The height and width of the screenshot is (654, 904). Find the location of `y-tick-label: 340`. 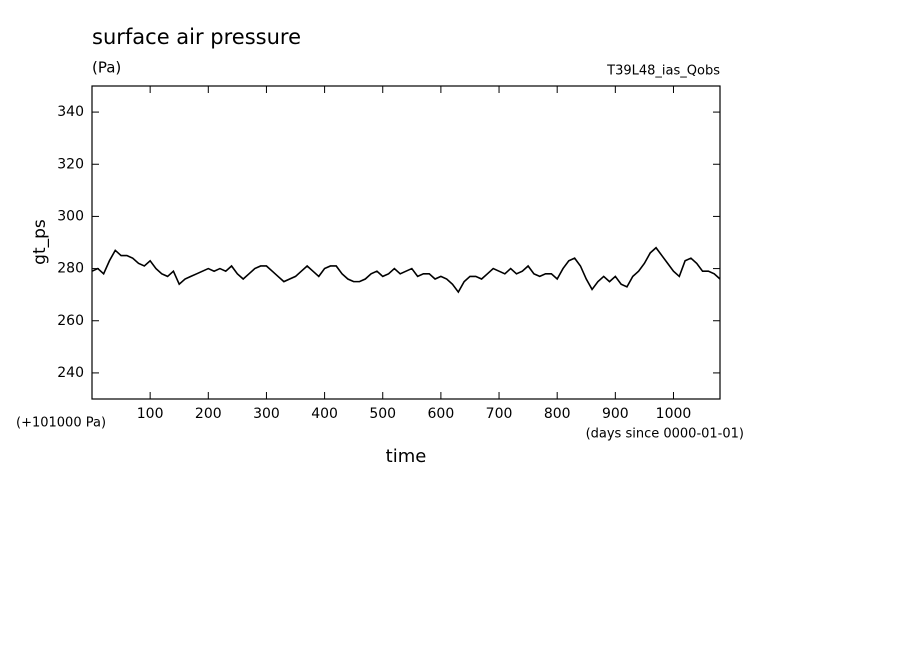

y-tick-label: 340 is located at coordinates (70, 112).